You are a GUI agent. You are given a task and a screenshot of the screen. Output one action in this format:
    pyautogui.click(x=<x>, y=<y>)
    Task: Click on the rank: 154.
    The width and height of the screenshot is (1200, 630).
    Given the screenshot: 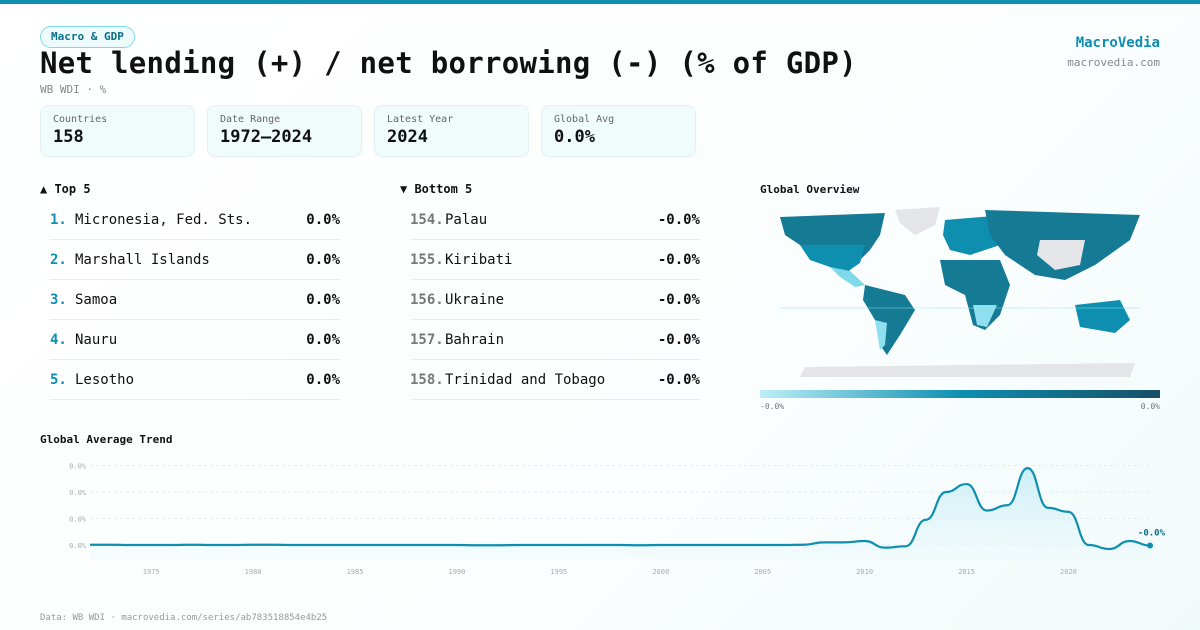 What is the action you would take?
    pyautogui.click(x=427, y=219)
    